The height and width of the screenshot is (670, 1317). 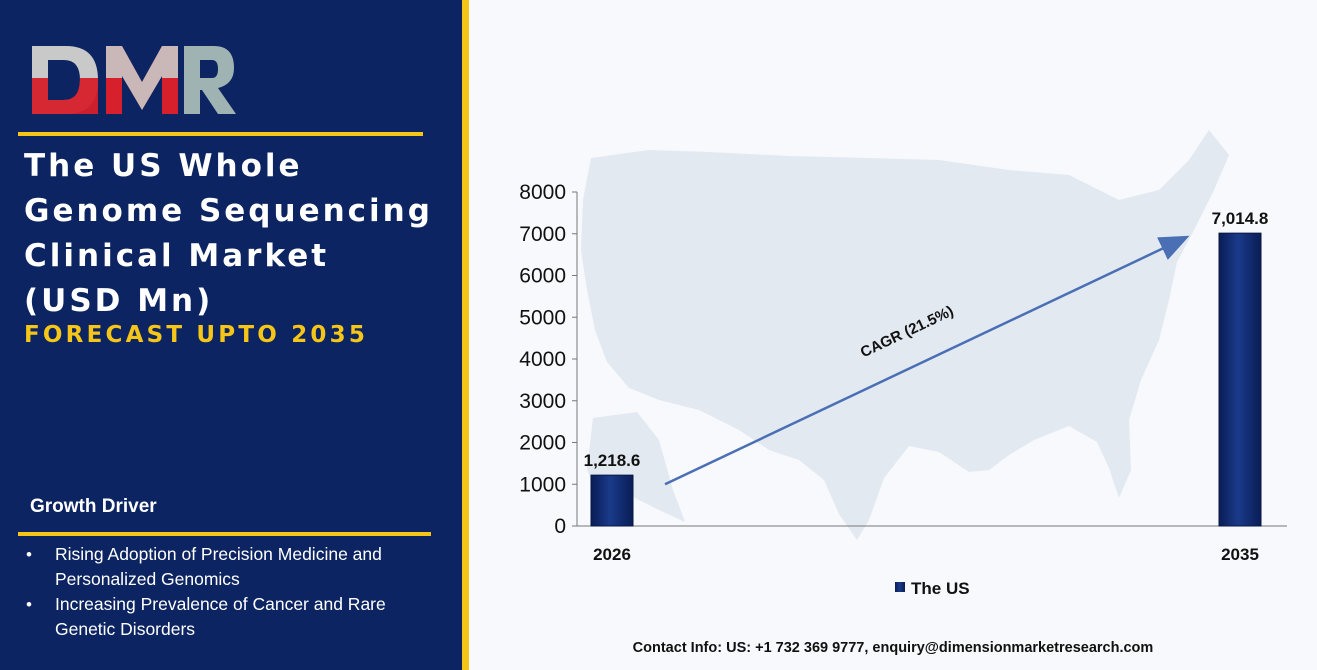 I want to click on title-line-1: The US Whole, so click(x=163, y=166).